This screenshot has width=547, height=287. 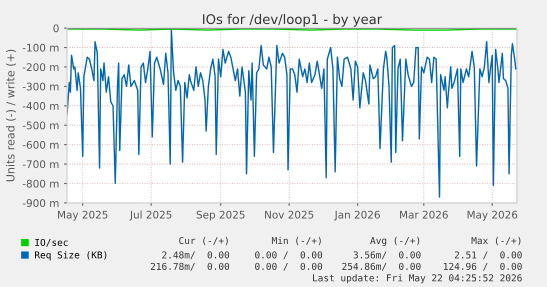 I want to click on text: 124.96 / 0.00, so click(x=483, y=266).